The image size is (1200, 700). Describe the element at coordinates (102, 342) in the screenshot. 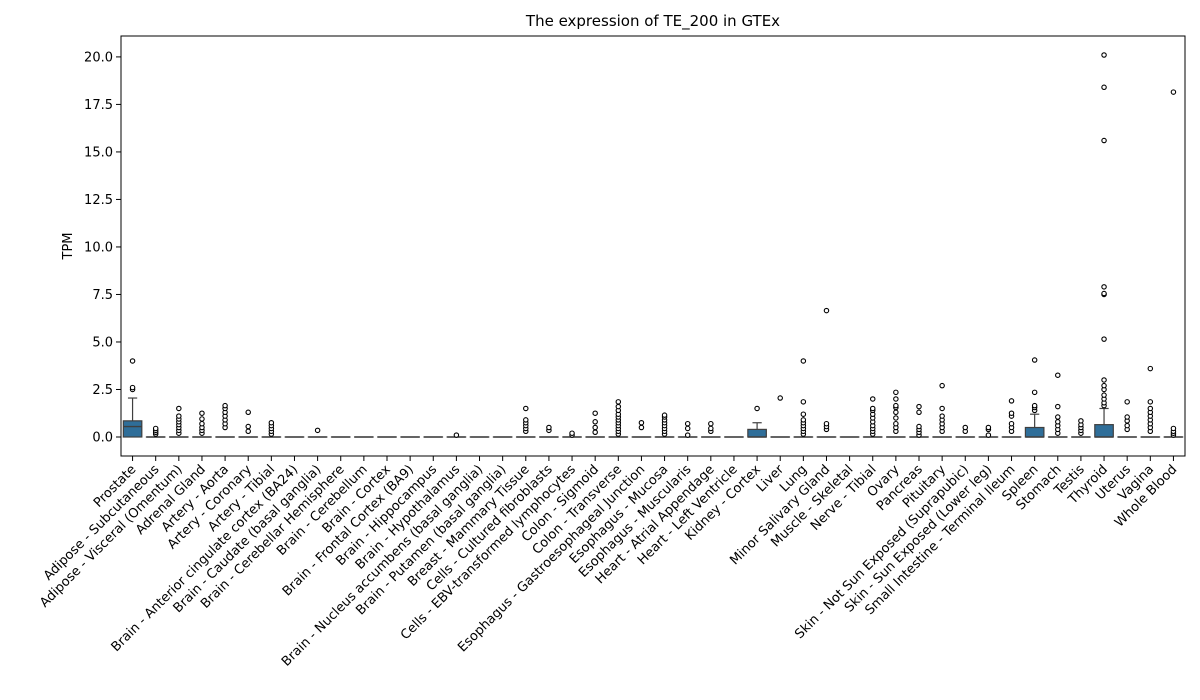

I see `y-tick-label: 5.0` at that location.